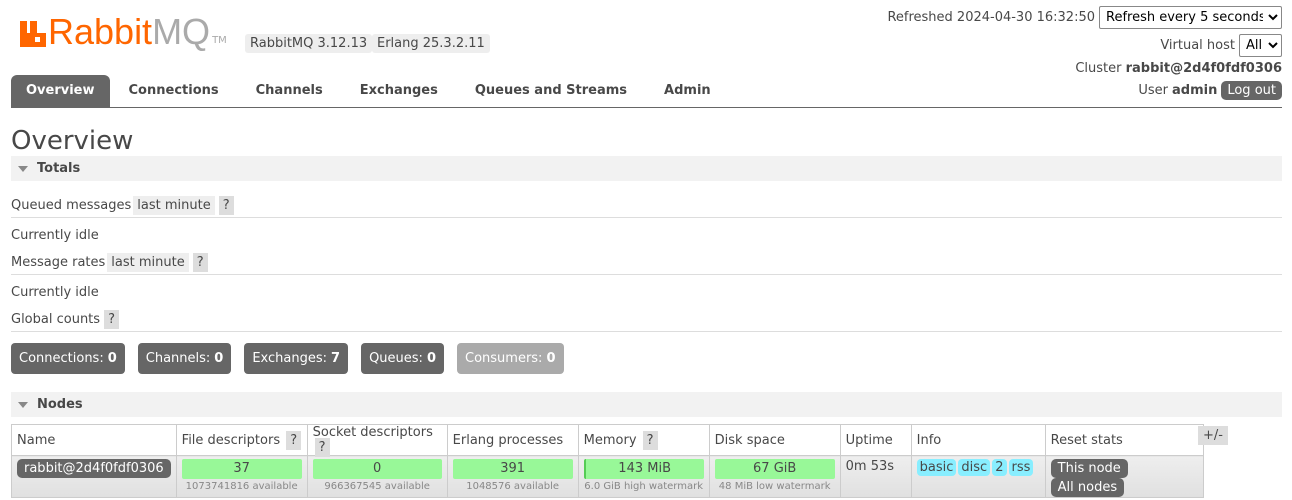  Describe the element at coordinates (875, 440) in the screenshot. I see `col-uptime: Uptime` at that location.